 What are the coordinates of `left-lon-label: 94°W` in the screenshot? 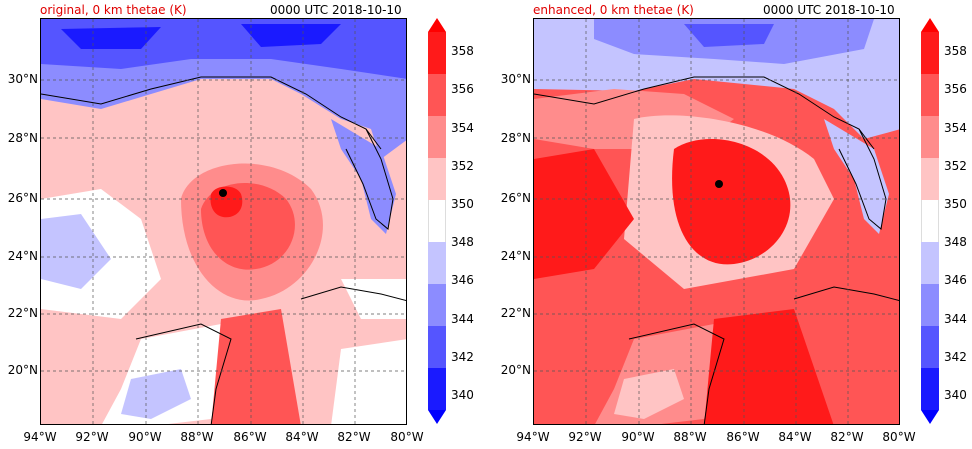 It's located at (40, 437).